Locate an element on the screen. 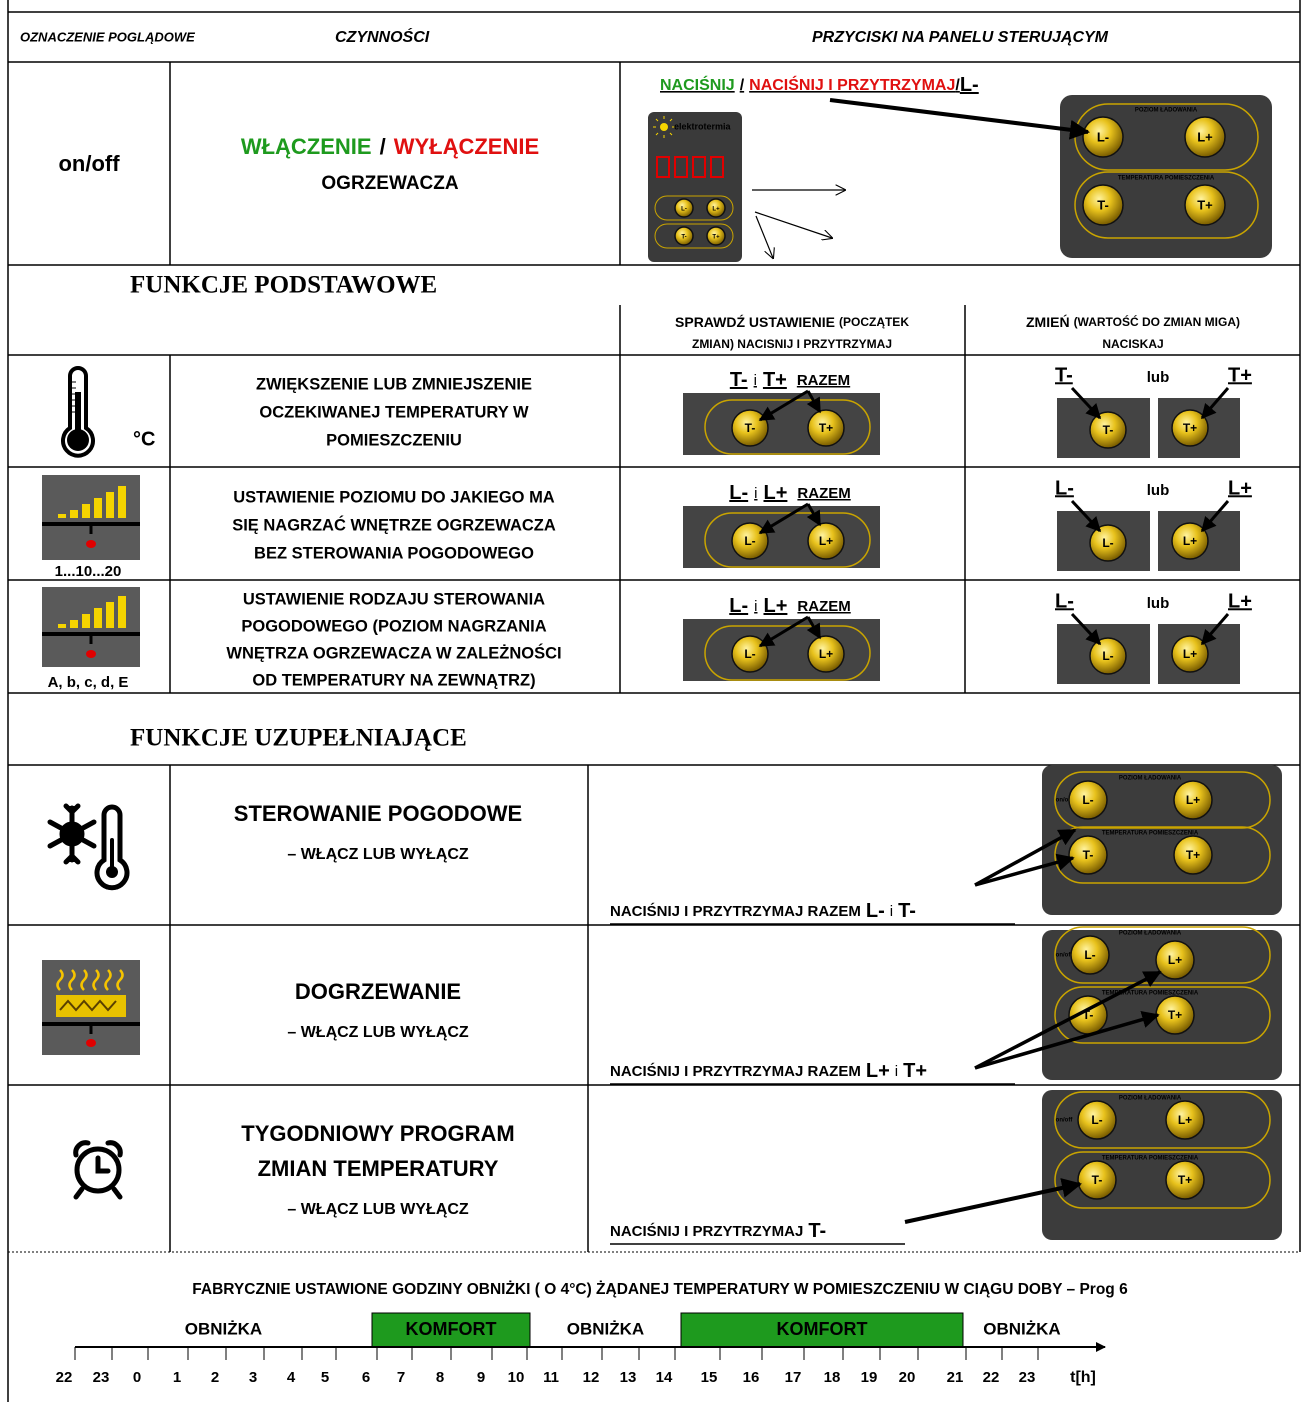  action-label: TYGODNIOWY PROGRAM is located at coordinates (377, 1133).